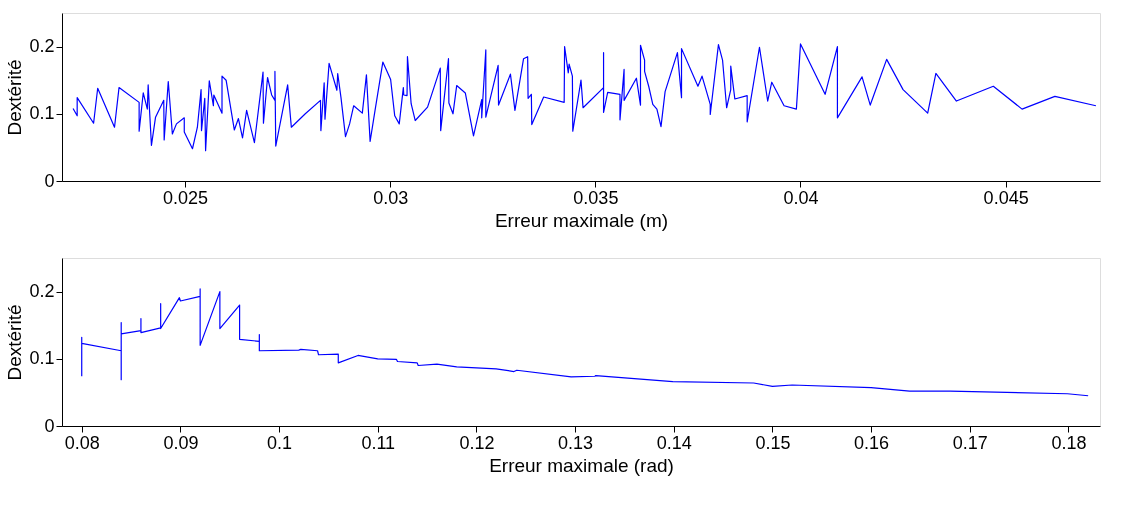 The width and height of the screenshot is (1132, 518). Describe the element at coordinates (1006, 197) in the screenshot. I see `x-tick-label: 0.045` at that location.